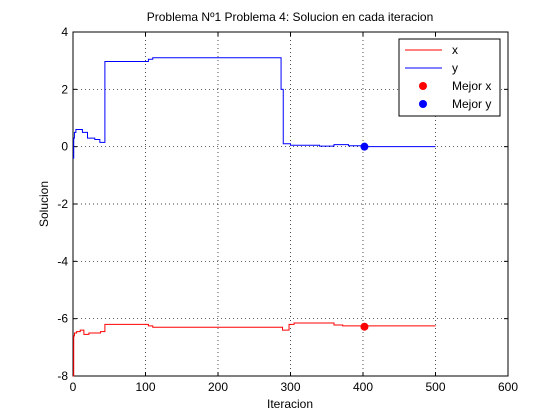 This screenshot has width=560, height=420. I want to click on x-tick-label: 100, so click(145, 387).